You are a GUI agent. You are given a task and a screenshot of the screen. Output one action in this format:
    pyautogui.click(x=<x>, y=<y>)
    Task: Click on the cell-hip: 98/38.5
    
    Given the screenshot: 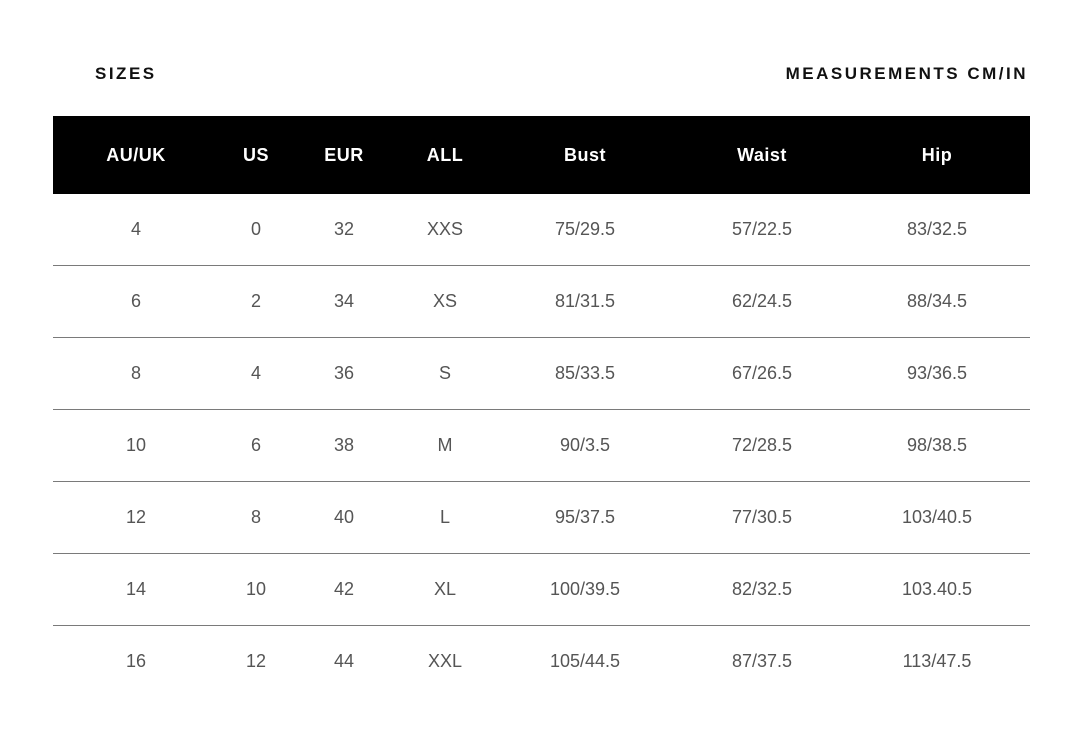 What is the action you would take?
    pyautogui.click(x=937, y=445)
    